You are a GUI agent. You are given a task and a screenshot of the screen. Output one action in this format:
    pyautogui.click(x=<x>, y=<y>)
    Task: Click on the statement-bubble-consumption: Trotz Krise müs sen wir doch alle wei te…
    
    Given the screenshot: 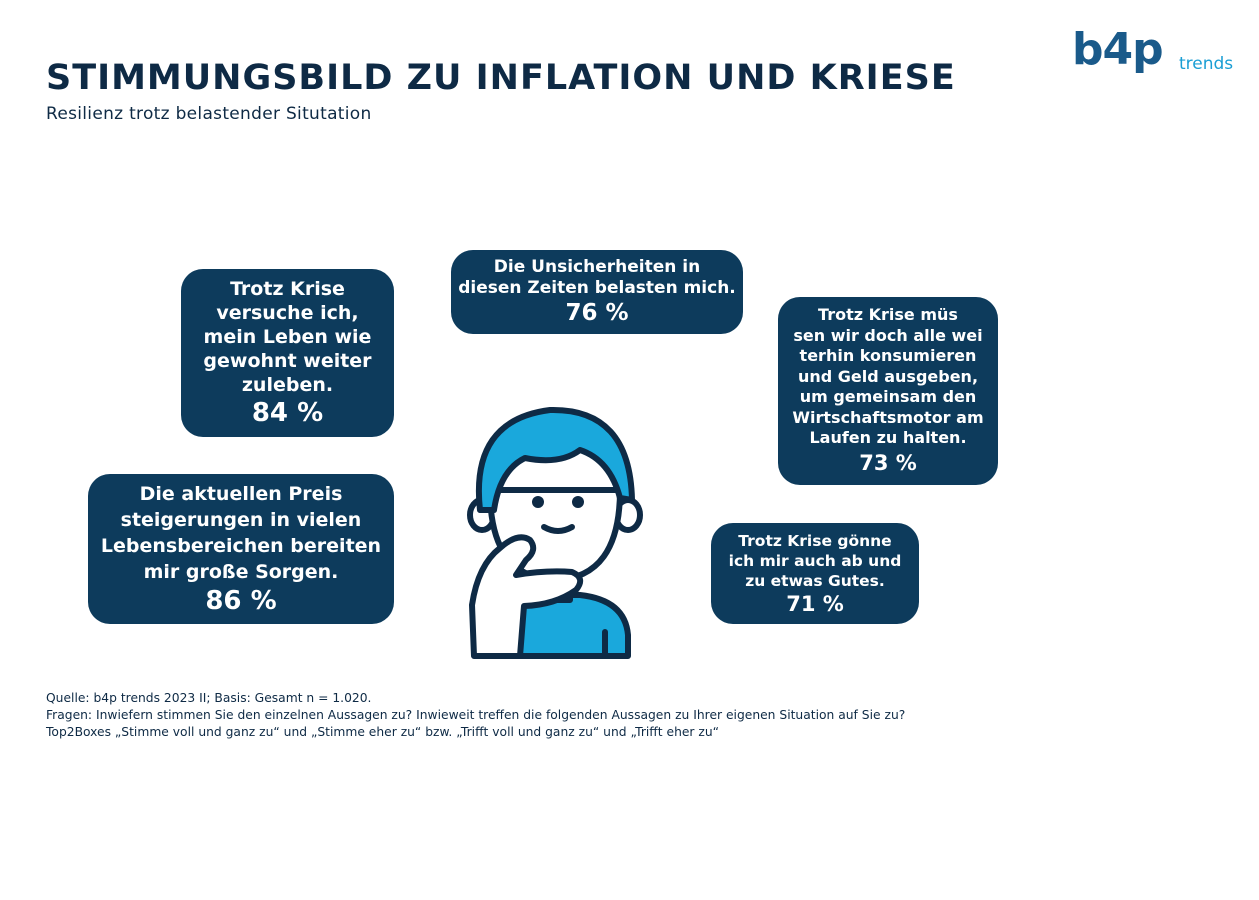 What is the action you would take?
    pyautogui.click(x=888, y=391)
    